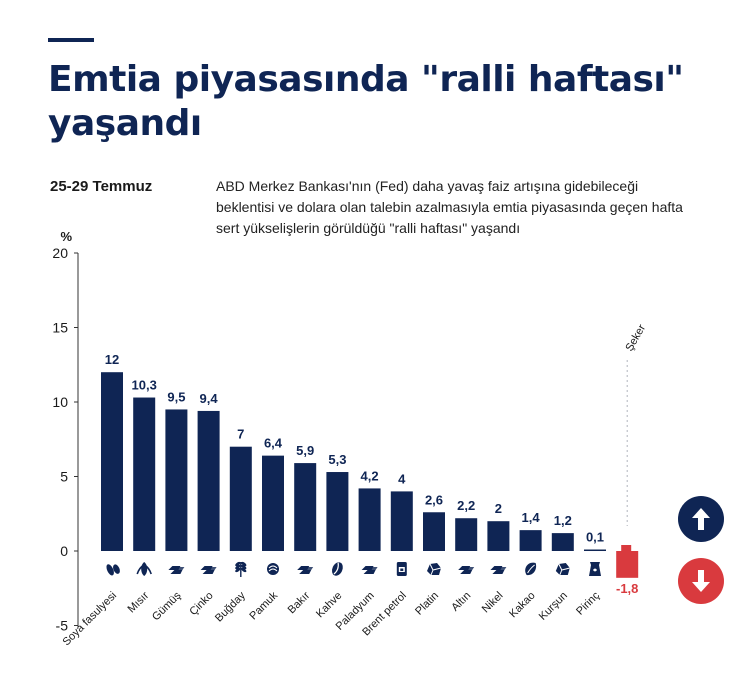  Describe the element at coordinates (62, 626) in the screenshot. I see `y-tick-label: -5` at that location.